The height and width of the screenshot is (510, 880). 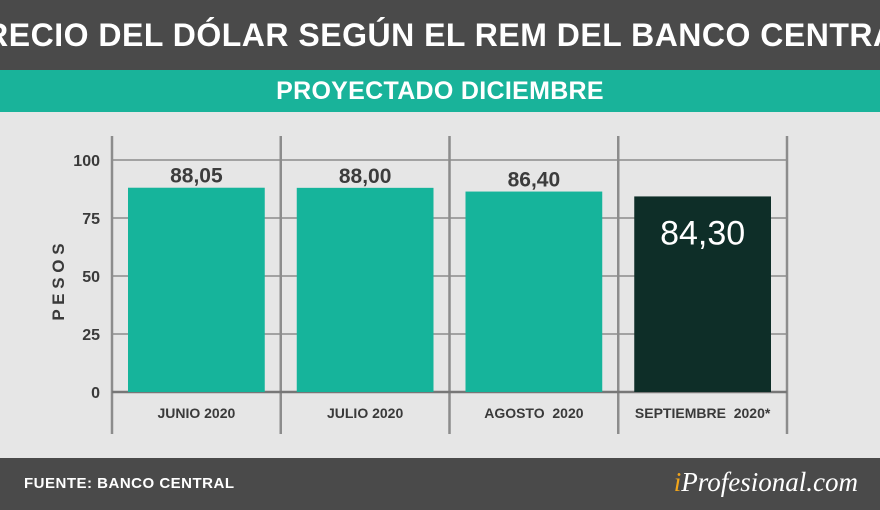 I want to click on brand-logo-name: Profesional.com, so click(x=769, y=482).